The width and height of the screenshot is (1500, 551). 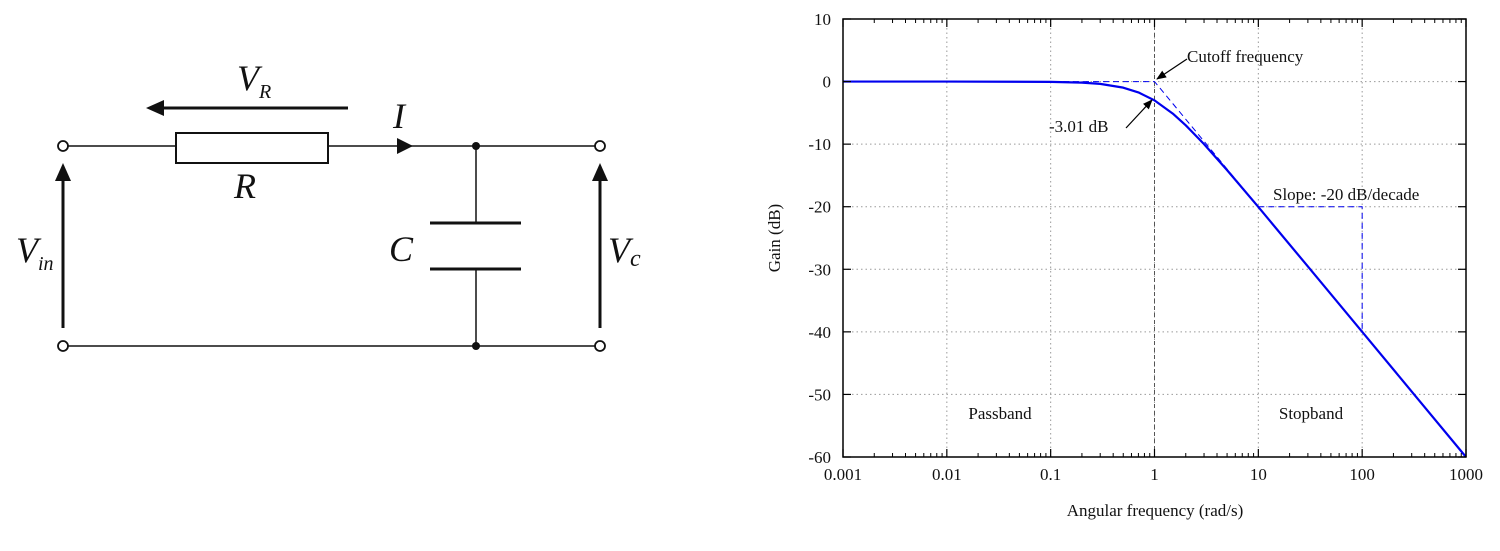 What do you see at coordinates (1172, 69) in the screenshot?
I see `cutoff-arrow` at bounding box center [1172, 69].